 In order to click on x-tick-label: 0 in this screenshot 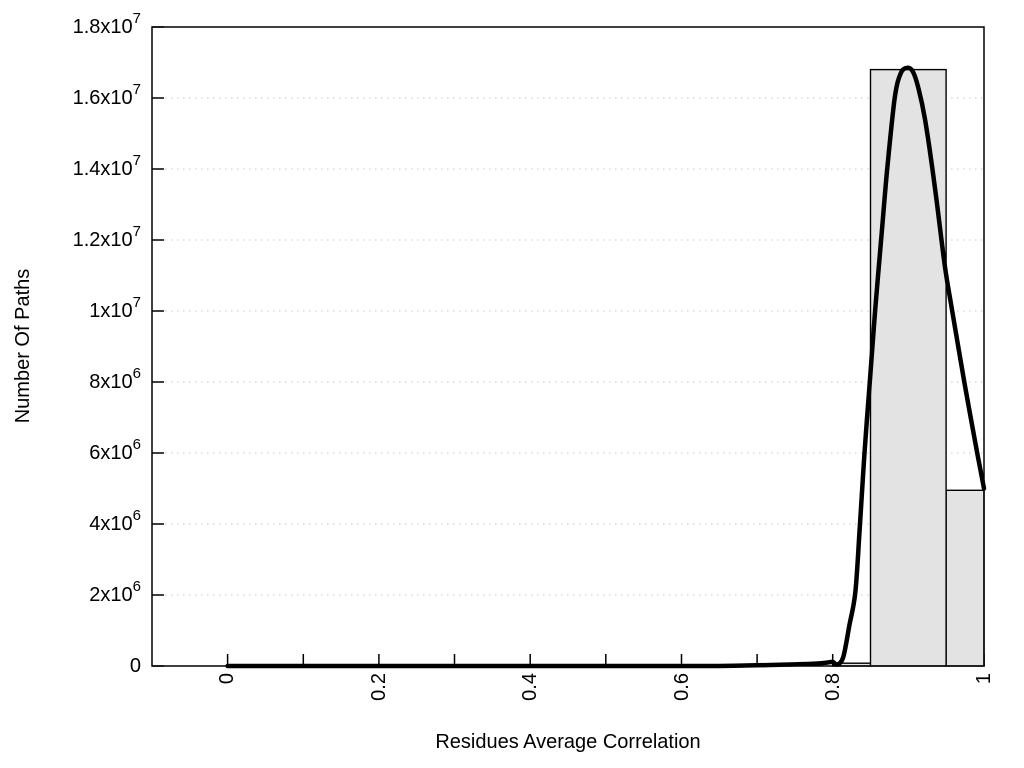, I will do `click(227, 679)`.